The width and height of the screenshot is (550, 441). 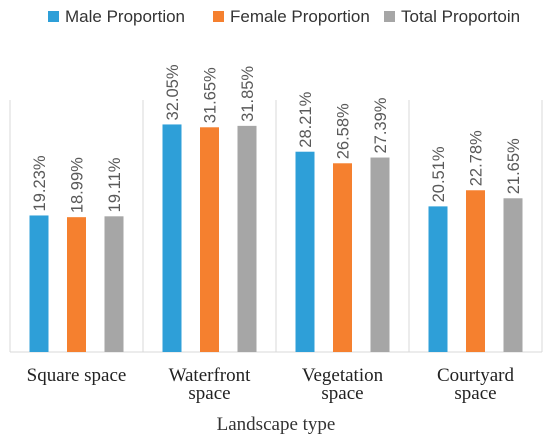 What do you see at coordinates (78, 185) in the screenshot?
I see `data-label-square-space-female-proportion: 18.99%` at bounding box center [78, 185].